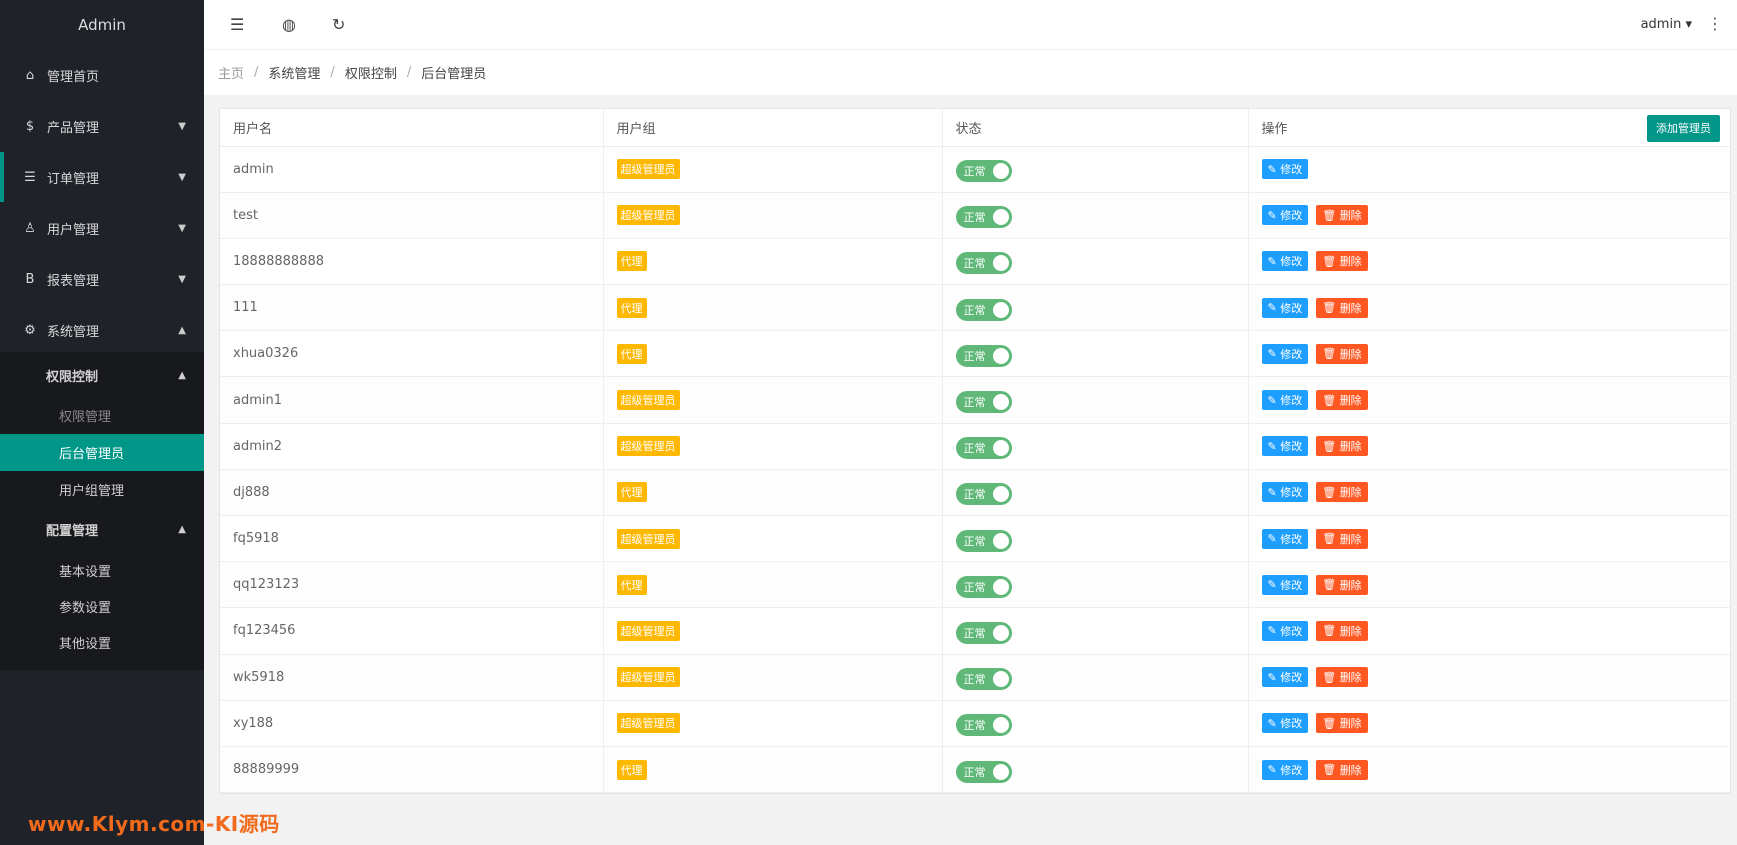  I want to click on breadcrumb-home: 主页, so click(231, 74).